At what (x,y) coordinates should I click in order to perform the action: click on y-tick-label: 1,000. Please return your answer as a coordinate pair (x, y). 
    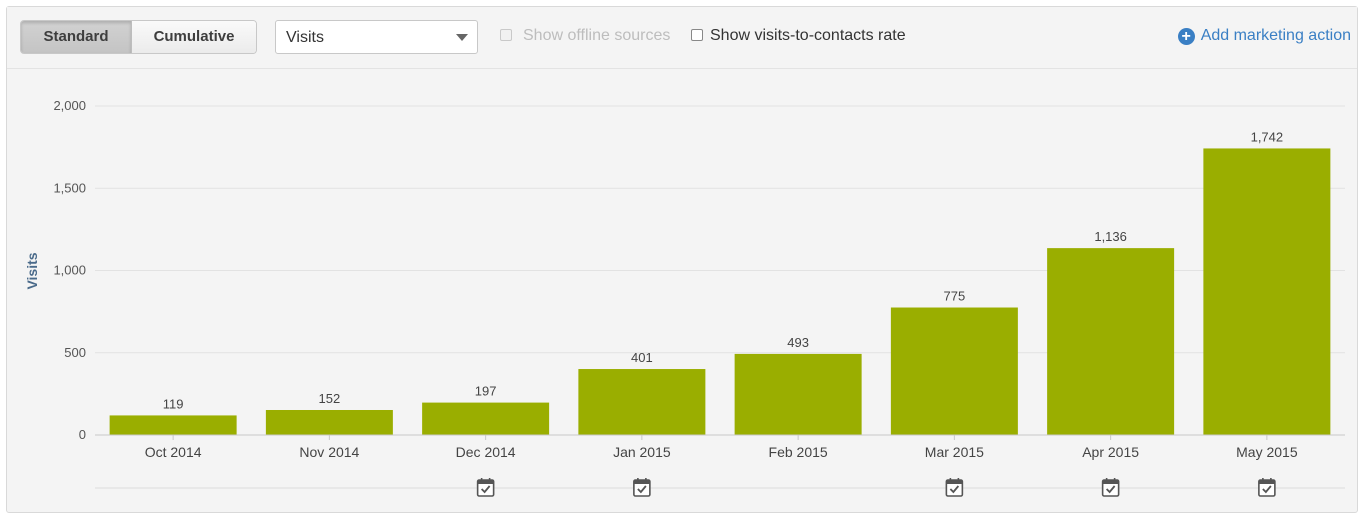
    Looking at the image, I should click on (69, 270).